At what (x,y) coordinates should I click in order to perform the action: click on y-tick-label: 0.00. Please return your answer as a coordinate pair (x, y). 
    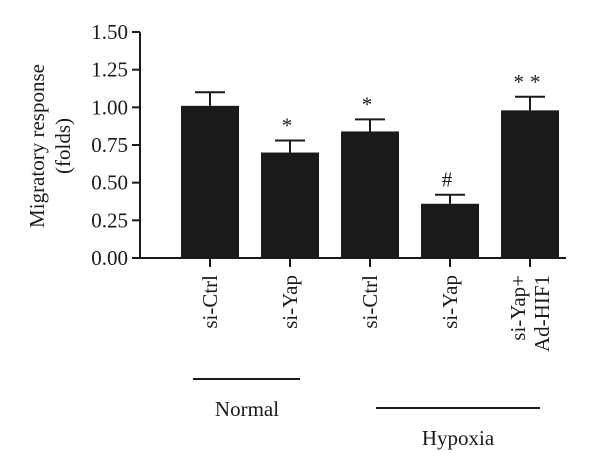
    Looking at the image, I should click on (109, 258).